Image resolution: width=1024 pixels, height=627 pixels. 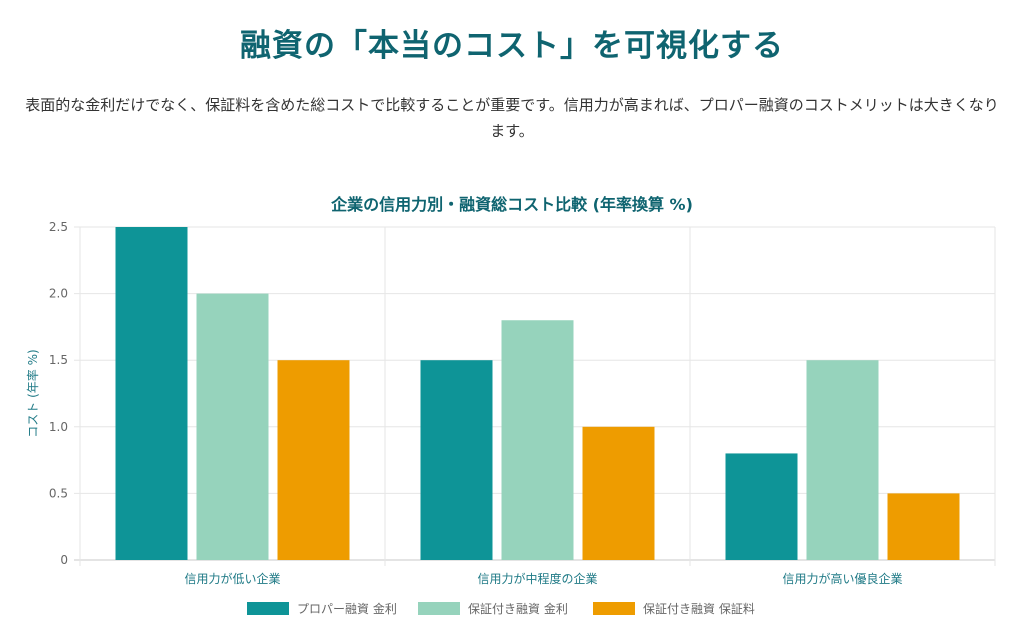 What do you see at coordinates (58, 227) in the screenshot?
I see `y-tick-label: 2.5` at bounding box center [58, 227].